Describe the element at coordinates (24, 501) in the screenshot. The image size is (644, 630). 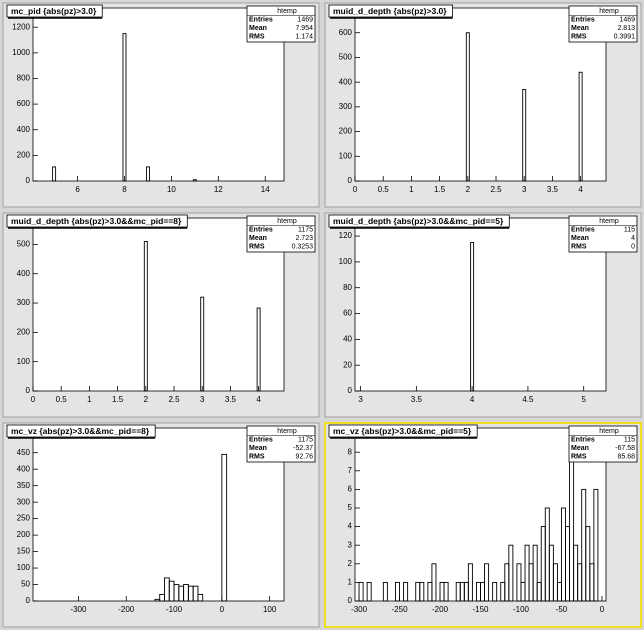
I see `y-tick-label: 300` at that location.